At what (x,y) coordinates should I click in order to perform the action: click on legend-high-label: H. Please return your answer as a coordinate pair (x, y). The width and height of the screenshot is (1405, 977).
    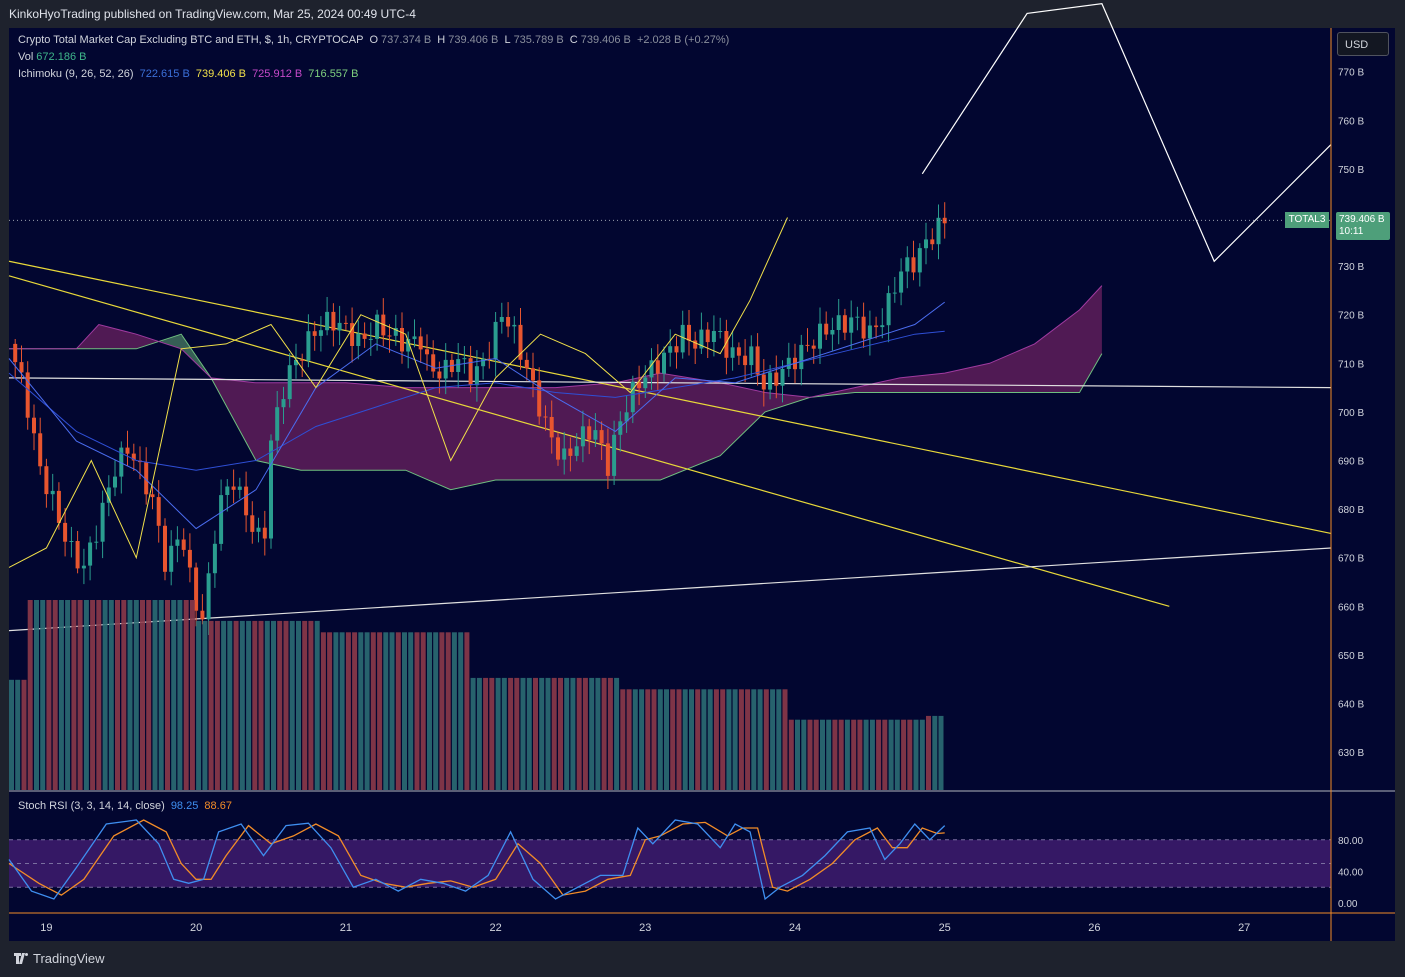
    Looking at the image, I should click on (441, 40).